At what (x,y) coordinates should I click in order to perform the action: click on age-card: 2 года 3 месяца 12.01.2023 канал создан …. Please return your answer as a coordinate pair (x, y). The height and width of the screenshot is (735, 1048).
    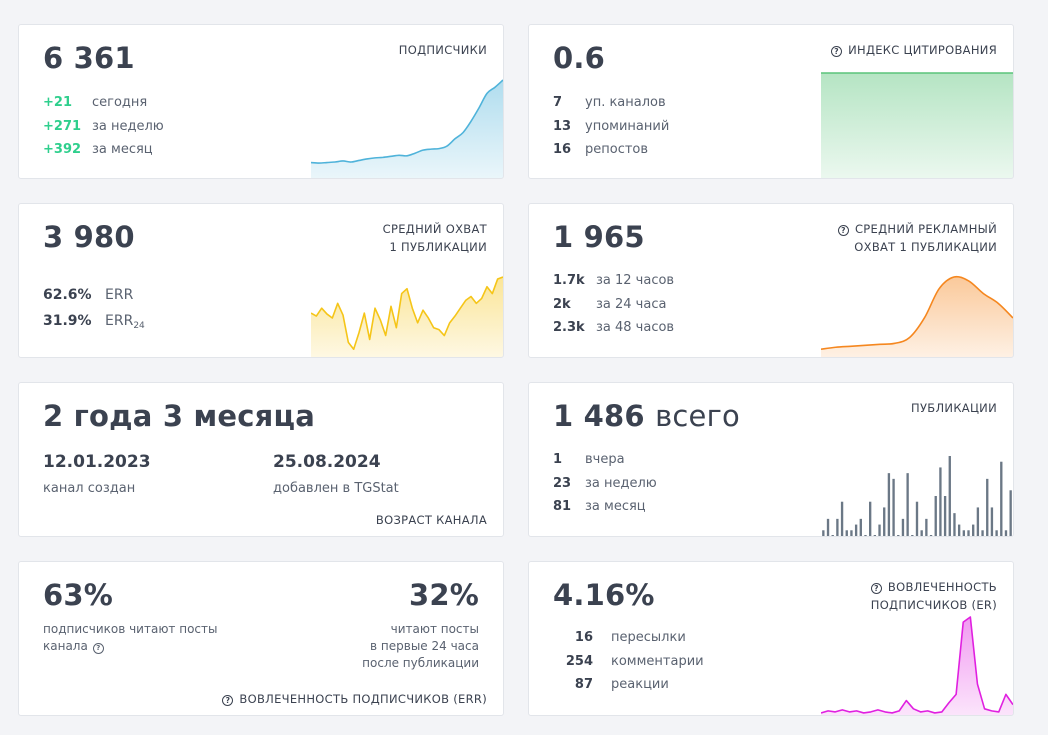
    Looking at the image, I should click on (261, 459).